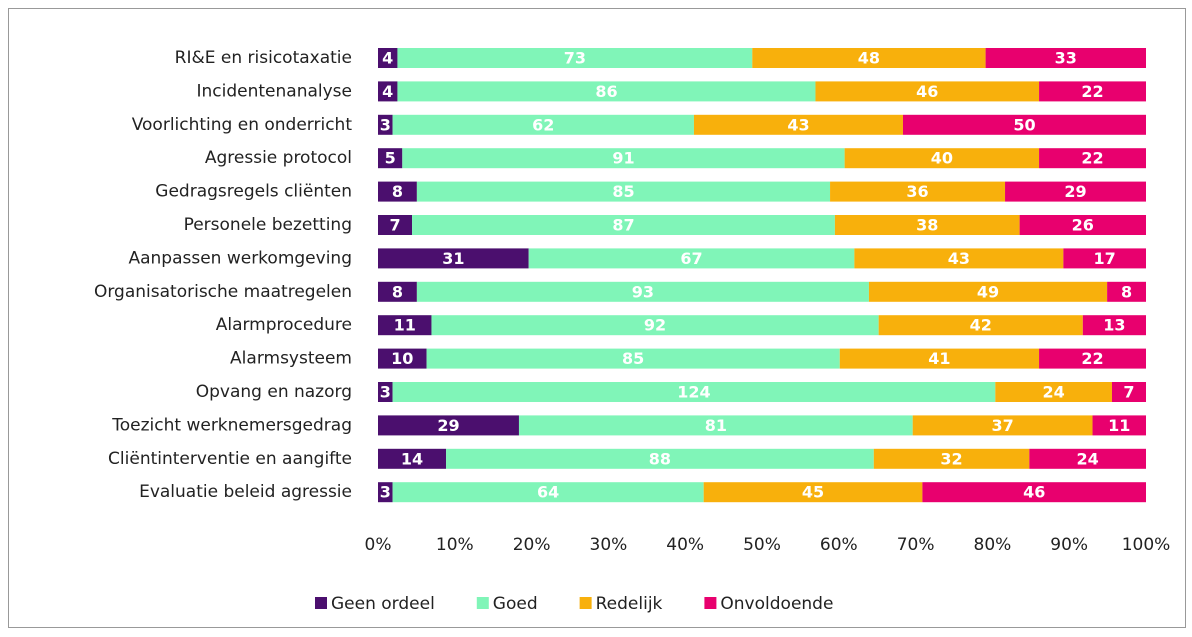 The width and height of the screenshot is (1192, 637). I want to click on x-tick-label: 80%, so click(993, 545).